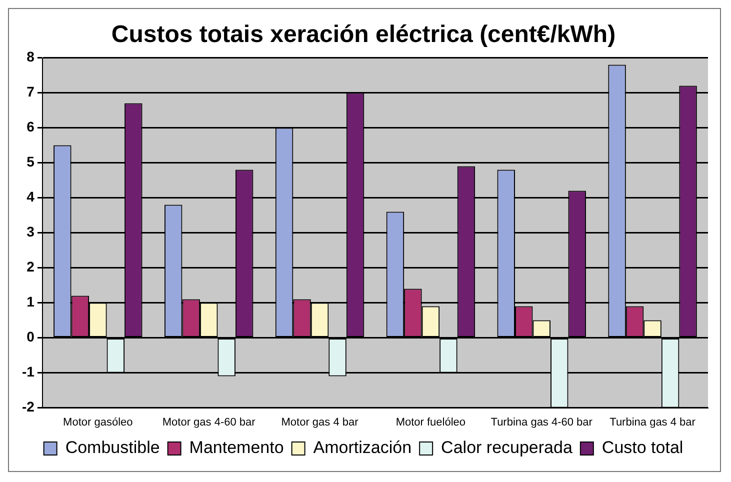  I want to click on x-tick-label: Turbina gas 4-60 bar, so click(541, 422).